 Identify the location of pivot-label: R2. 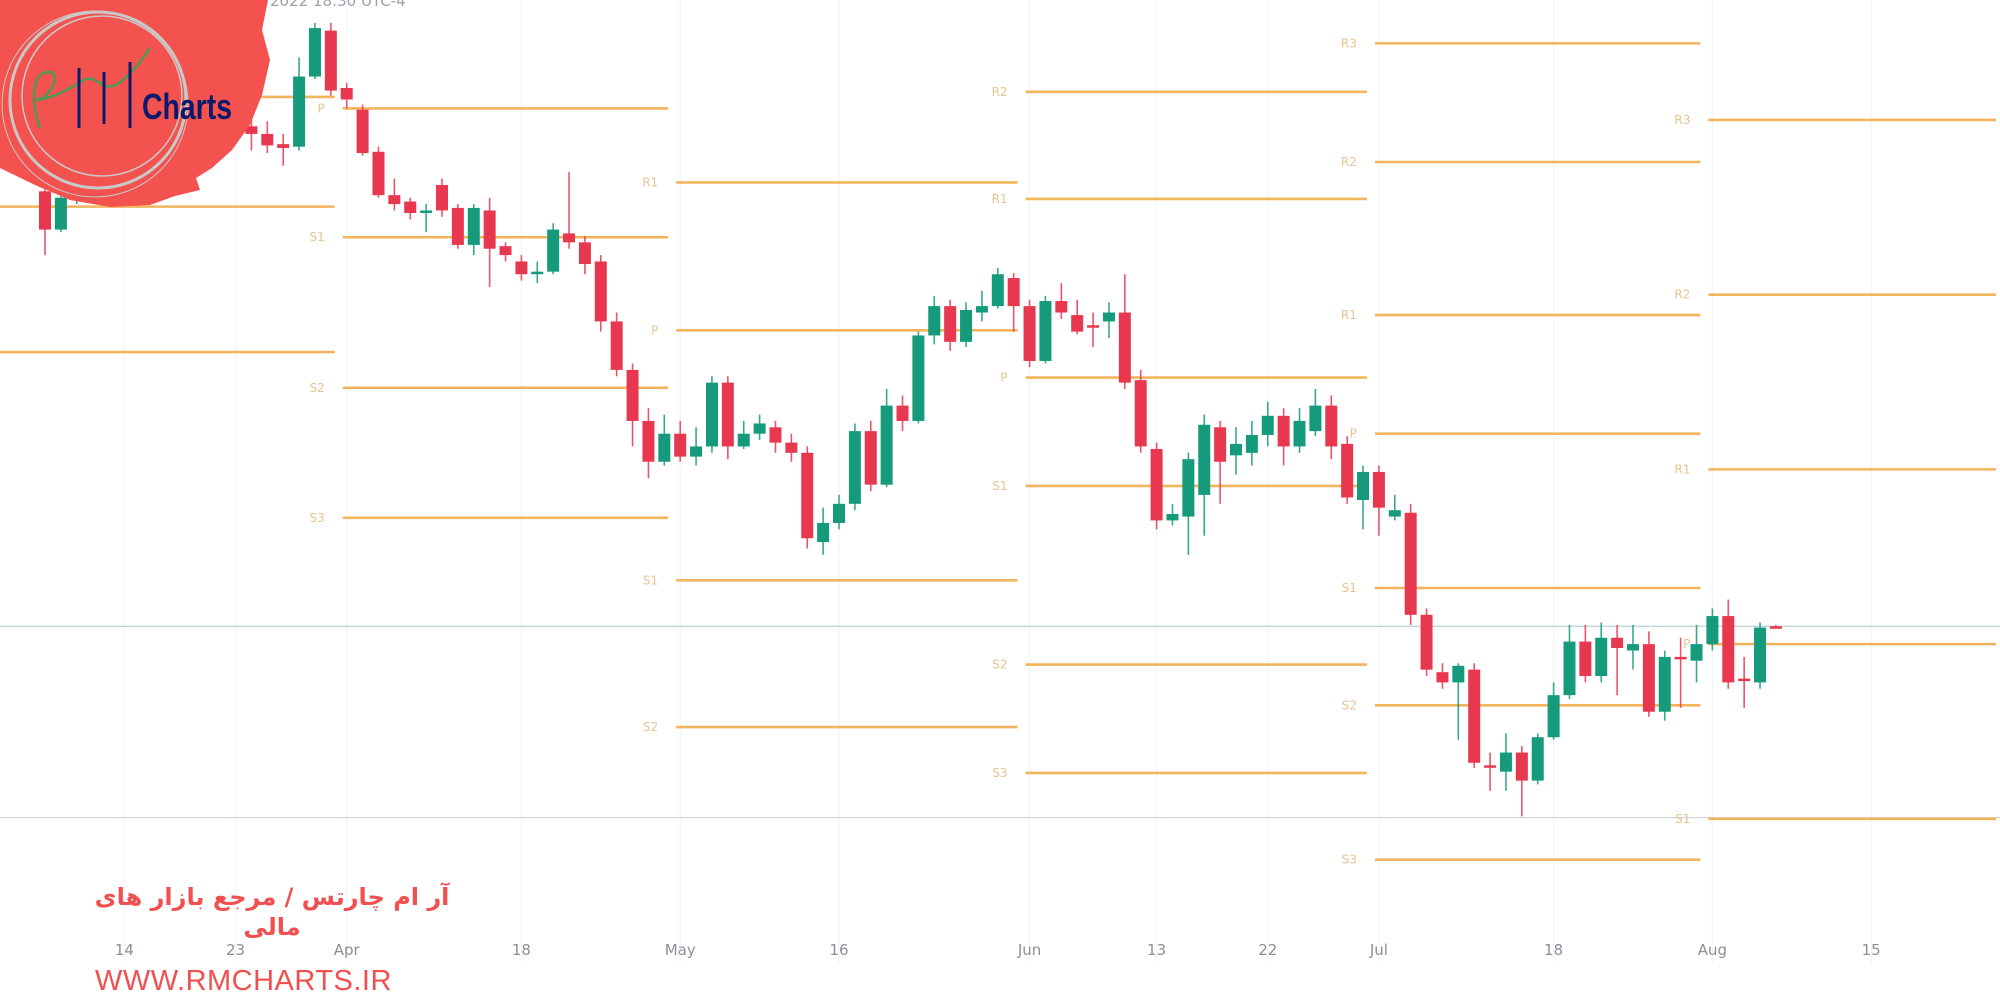
(1000, 92).